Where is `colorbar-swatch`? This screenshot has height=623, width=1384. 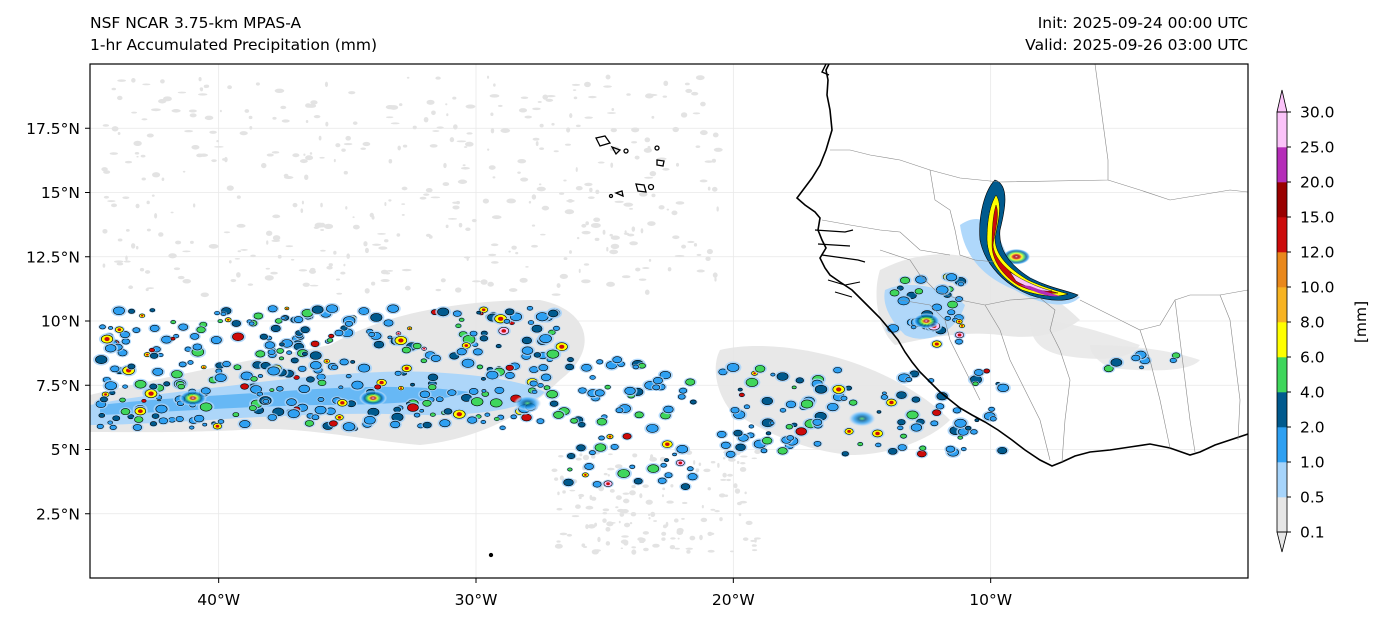
colorbar-swatch is located at coordinates (1282, 445).